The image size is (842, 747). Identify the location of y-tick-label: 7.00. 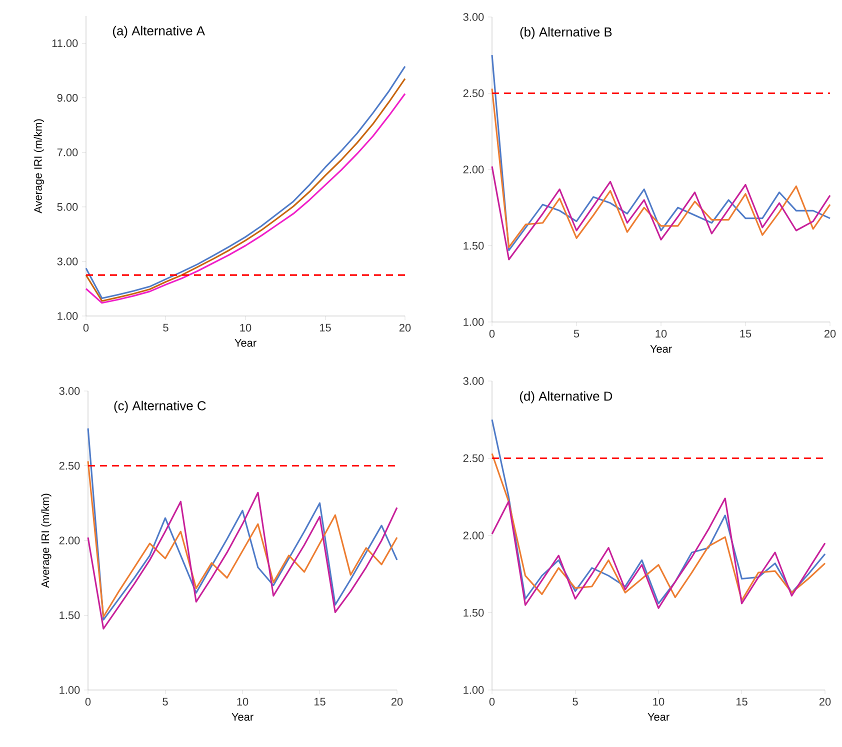
(67, 152).